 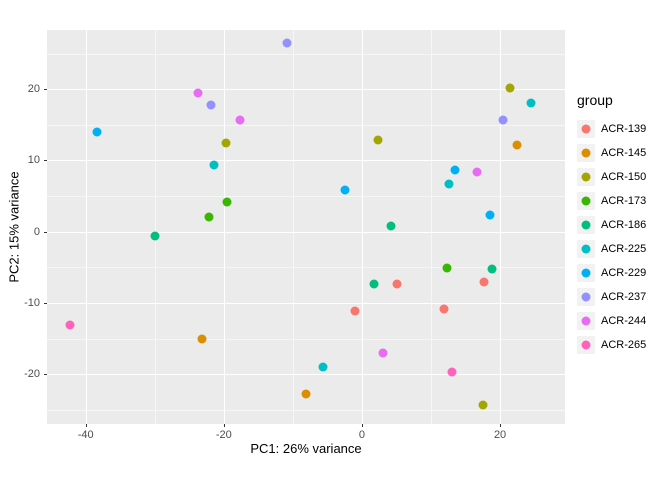 I want to click on y-axis-tick-label: 0, so click(x=36, y=231).